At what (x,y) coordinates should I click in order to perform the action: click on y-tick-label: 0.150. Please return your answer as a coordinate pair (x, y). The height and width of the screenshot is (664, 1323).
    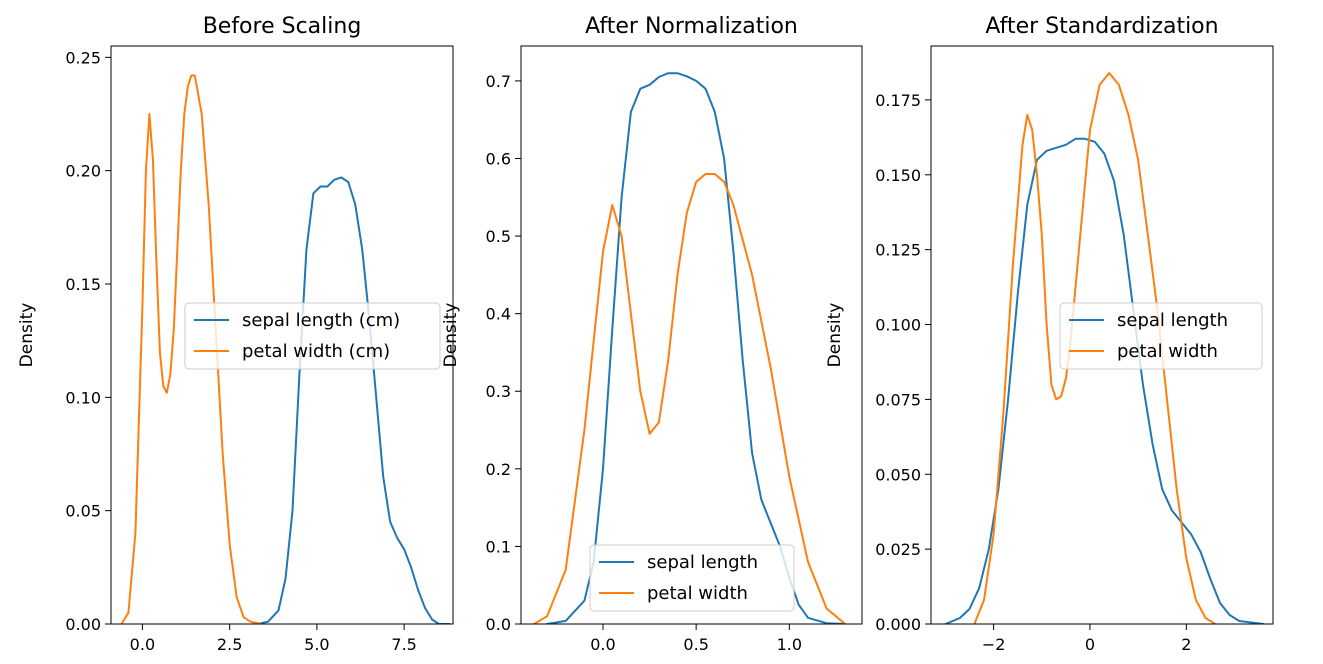
    Looking at the image, I should click on (898, 175).